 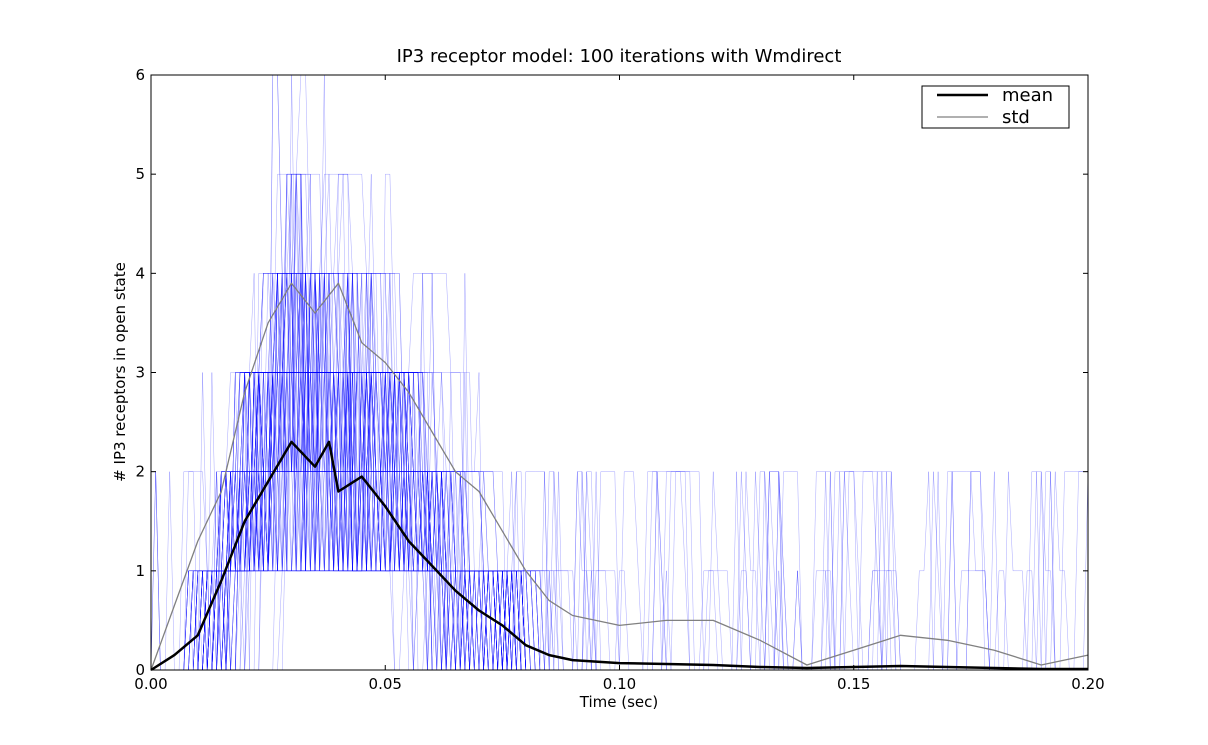 I want to click on x-tick-label-3: 0.15, so click(x=853, y=684).